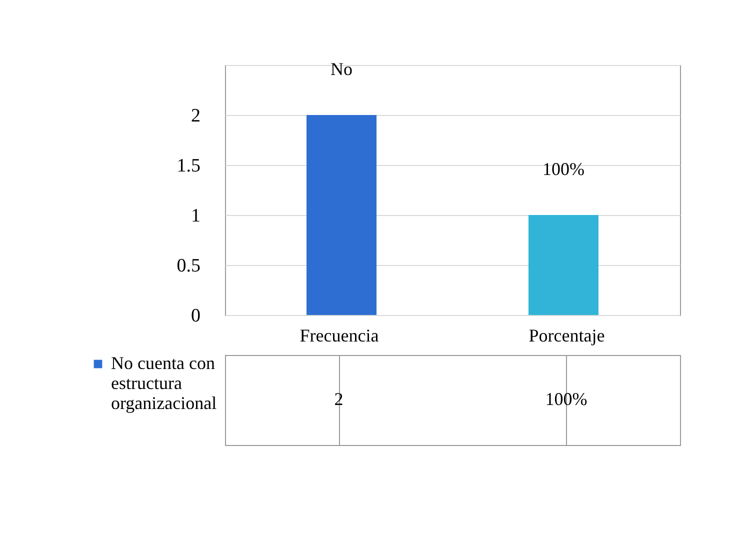 The image size is (732, 551). What do you see at coordinates (563, 169) in the screenshot?
I see `annotation: 100%` at bounding box center [563, 169].